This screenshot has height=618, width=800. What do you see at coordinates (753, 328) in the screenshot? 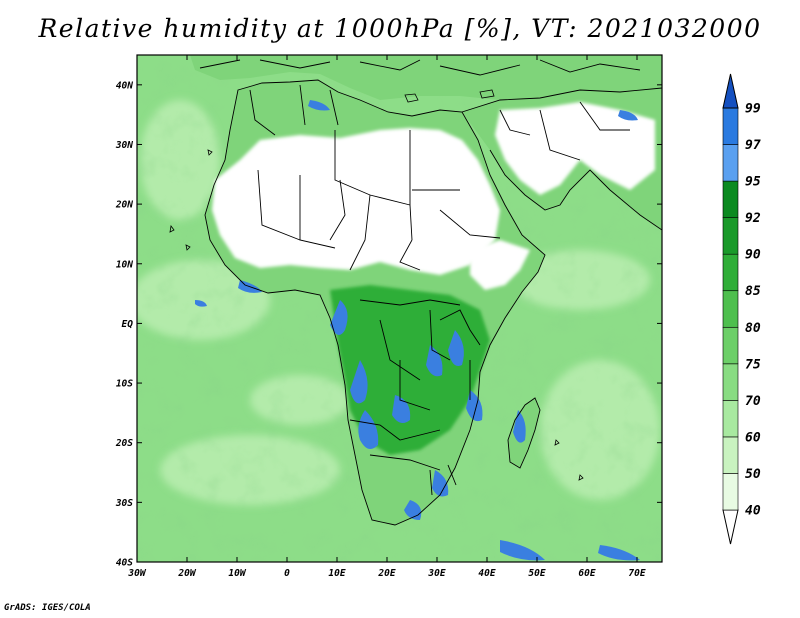
I see `colorbar-label: 80` at bounding box center [753, 328].